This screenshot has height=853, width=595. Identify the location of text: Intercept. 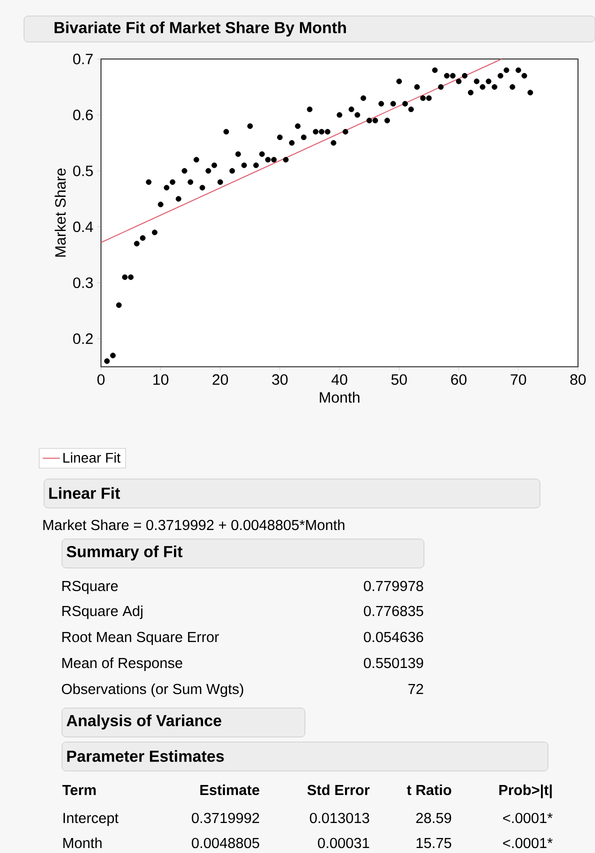
(91, 819).